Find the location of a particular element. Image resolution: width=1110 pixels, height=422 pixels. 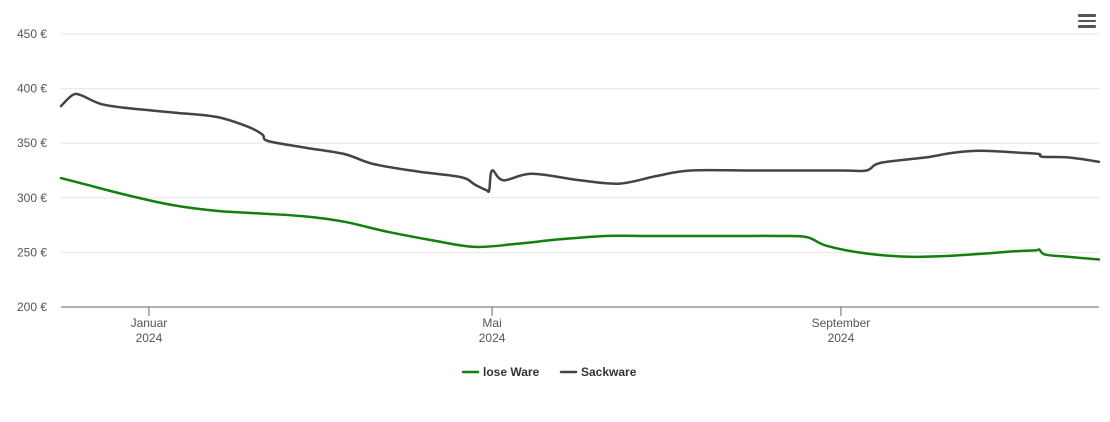

legend-item-sackware: Sackware is located at coordinates (598, 372).